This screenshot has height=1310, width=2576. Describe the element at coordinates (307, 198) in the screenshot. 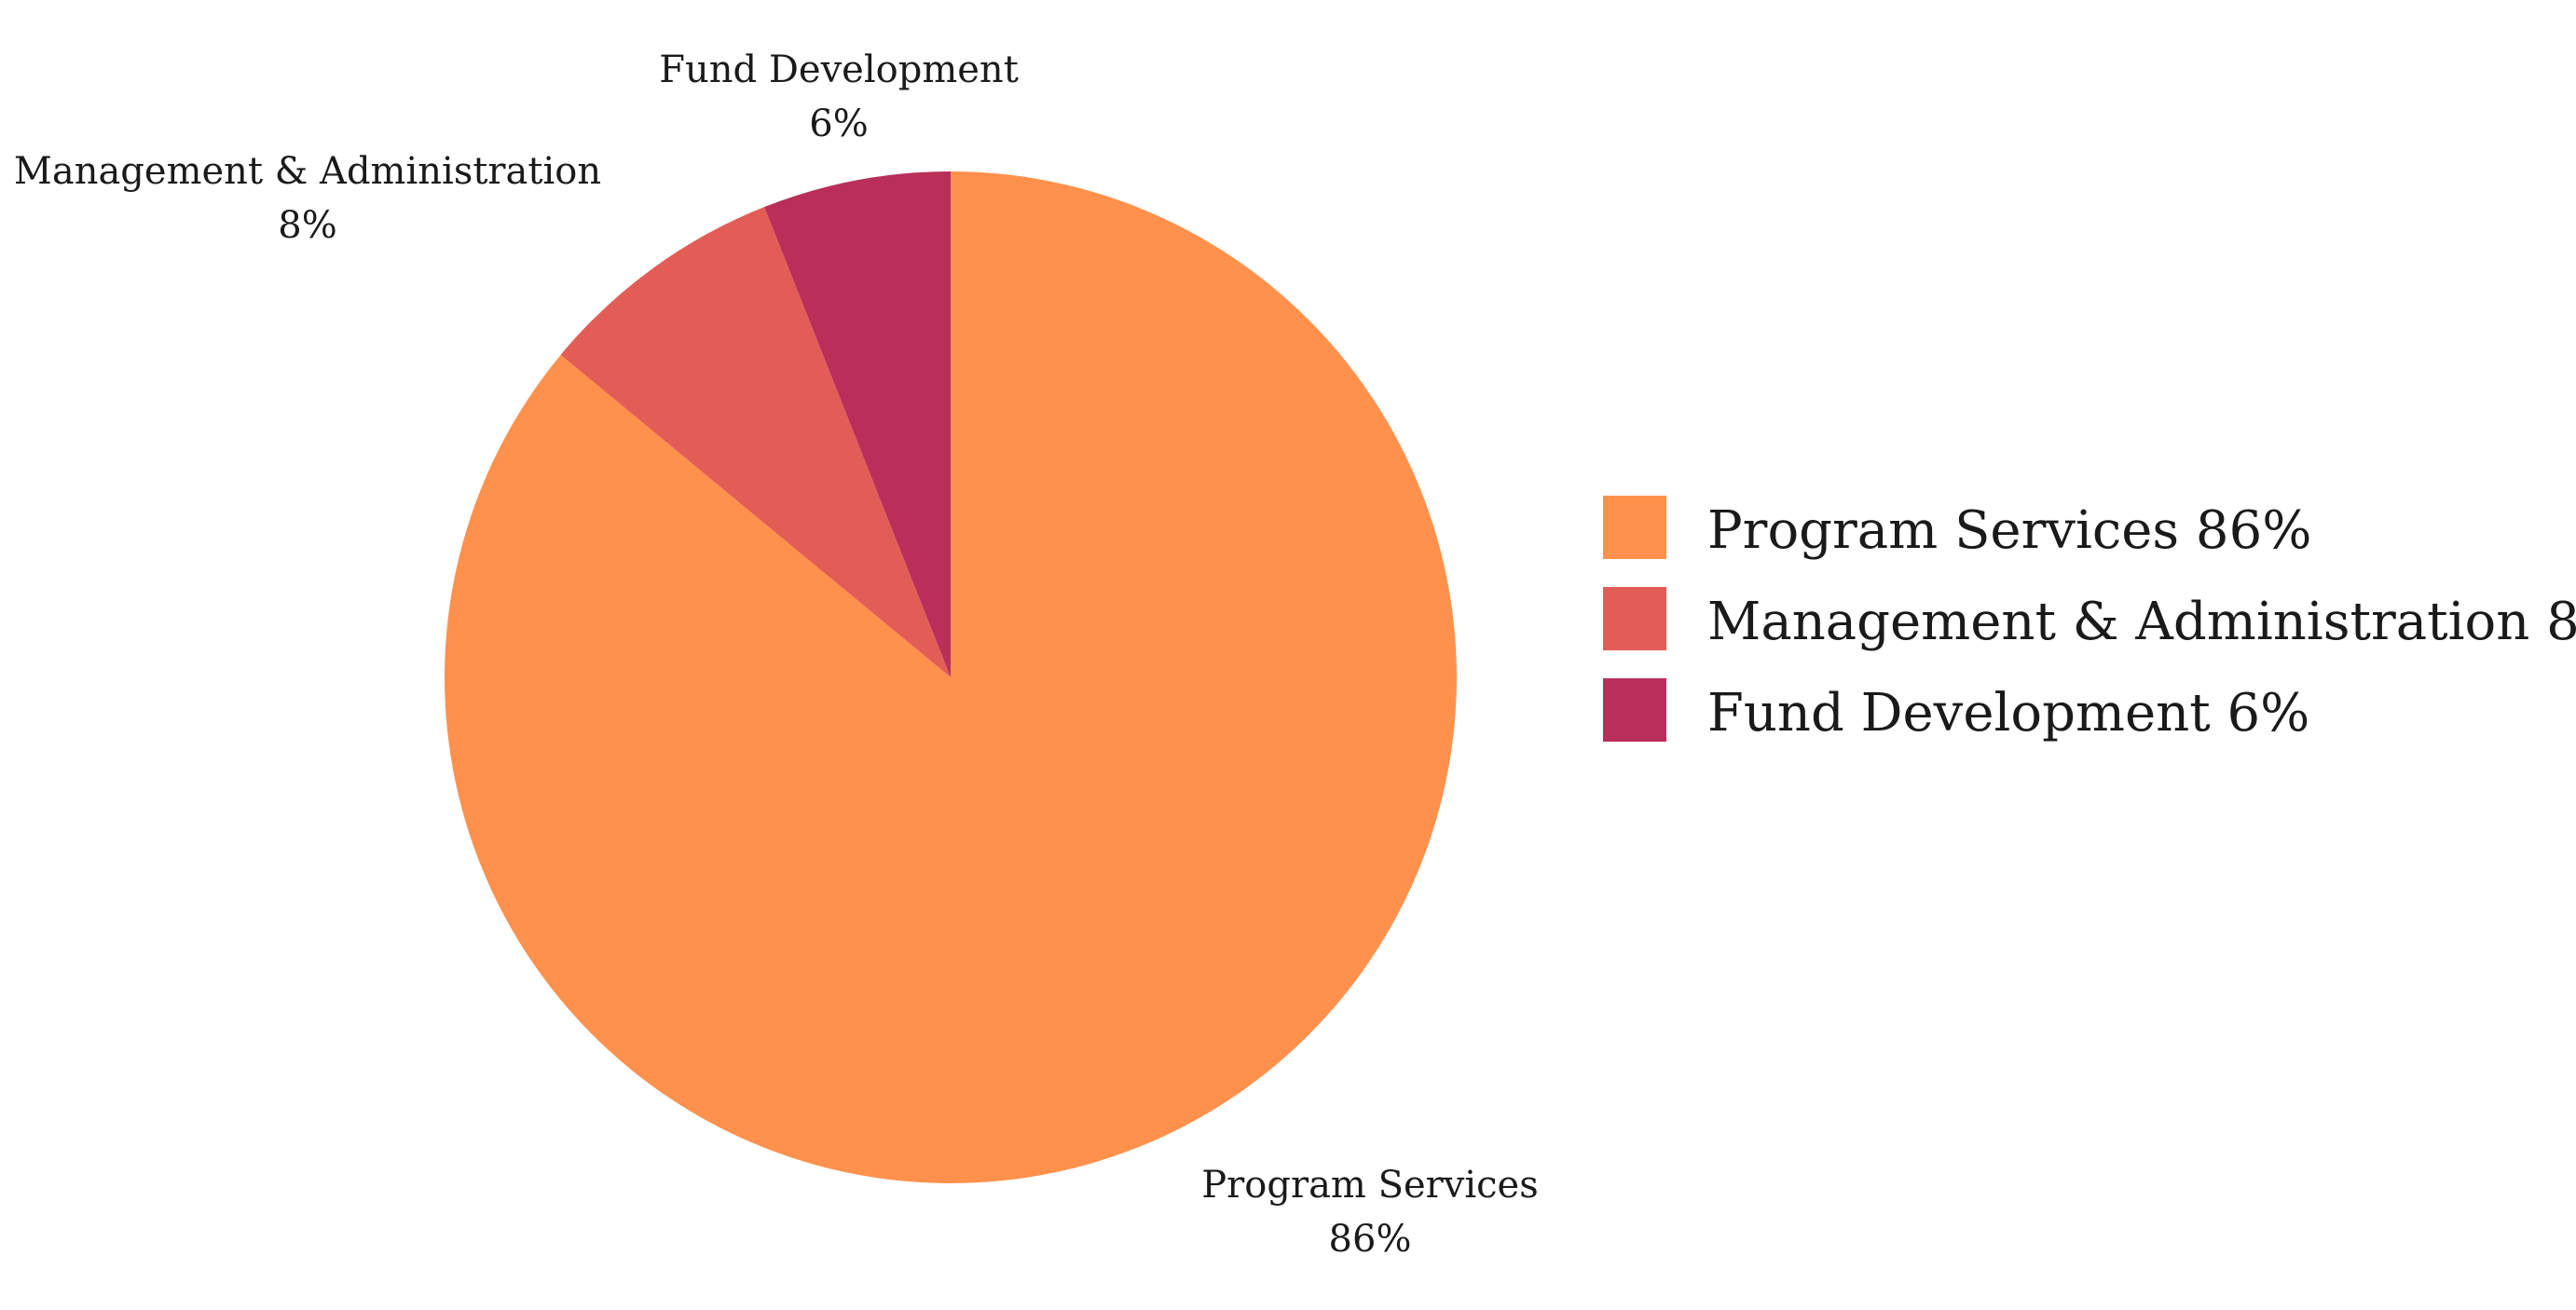

I see `slice-label-management-administration: Management & Administration 8%` at that location.